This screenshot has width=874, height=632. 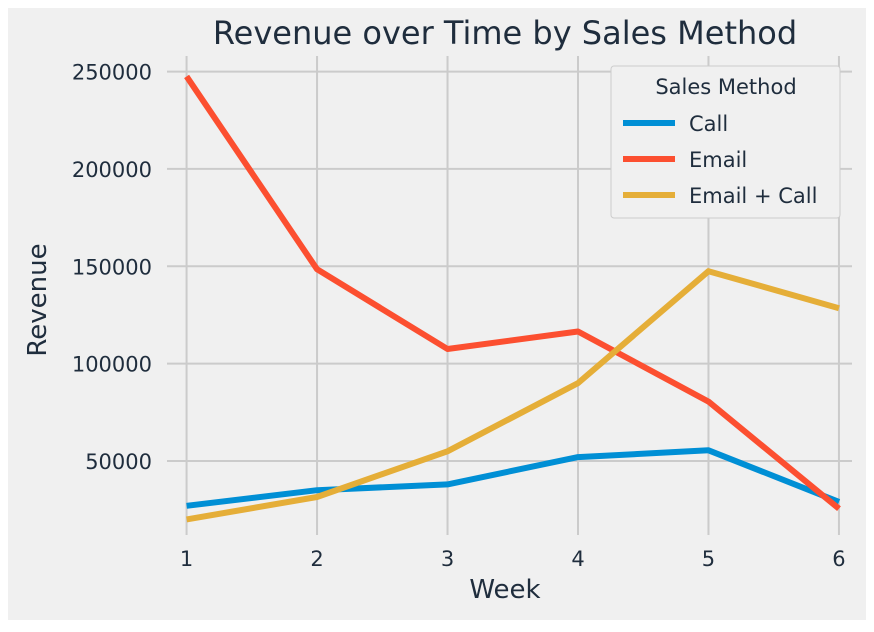 I want to click on y-tick-label: 250000, so click(x=112, y=73).